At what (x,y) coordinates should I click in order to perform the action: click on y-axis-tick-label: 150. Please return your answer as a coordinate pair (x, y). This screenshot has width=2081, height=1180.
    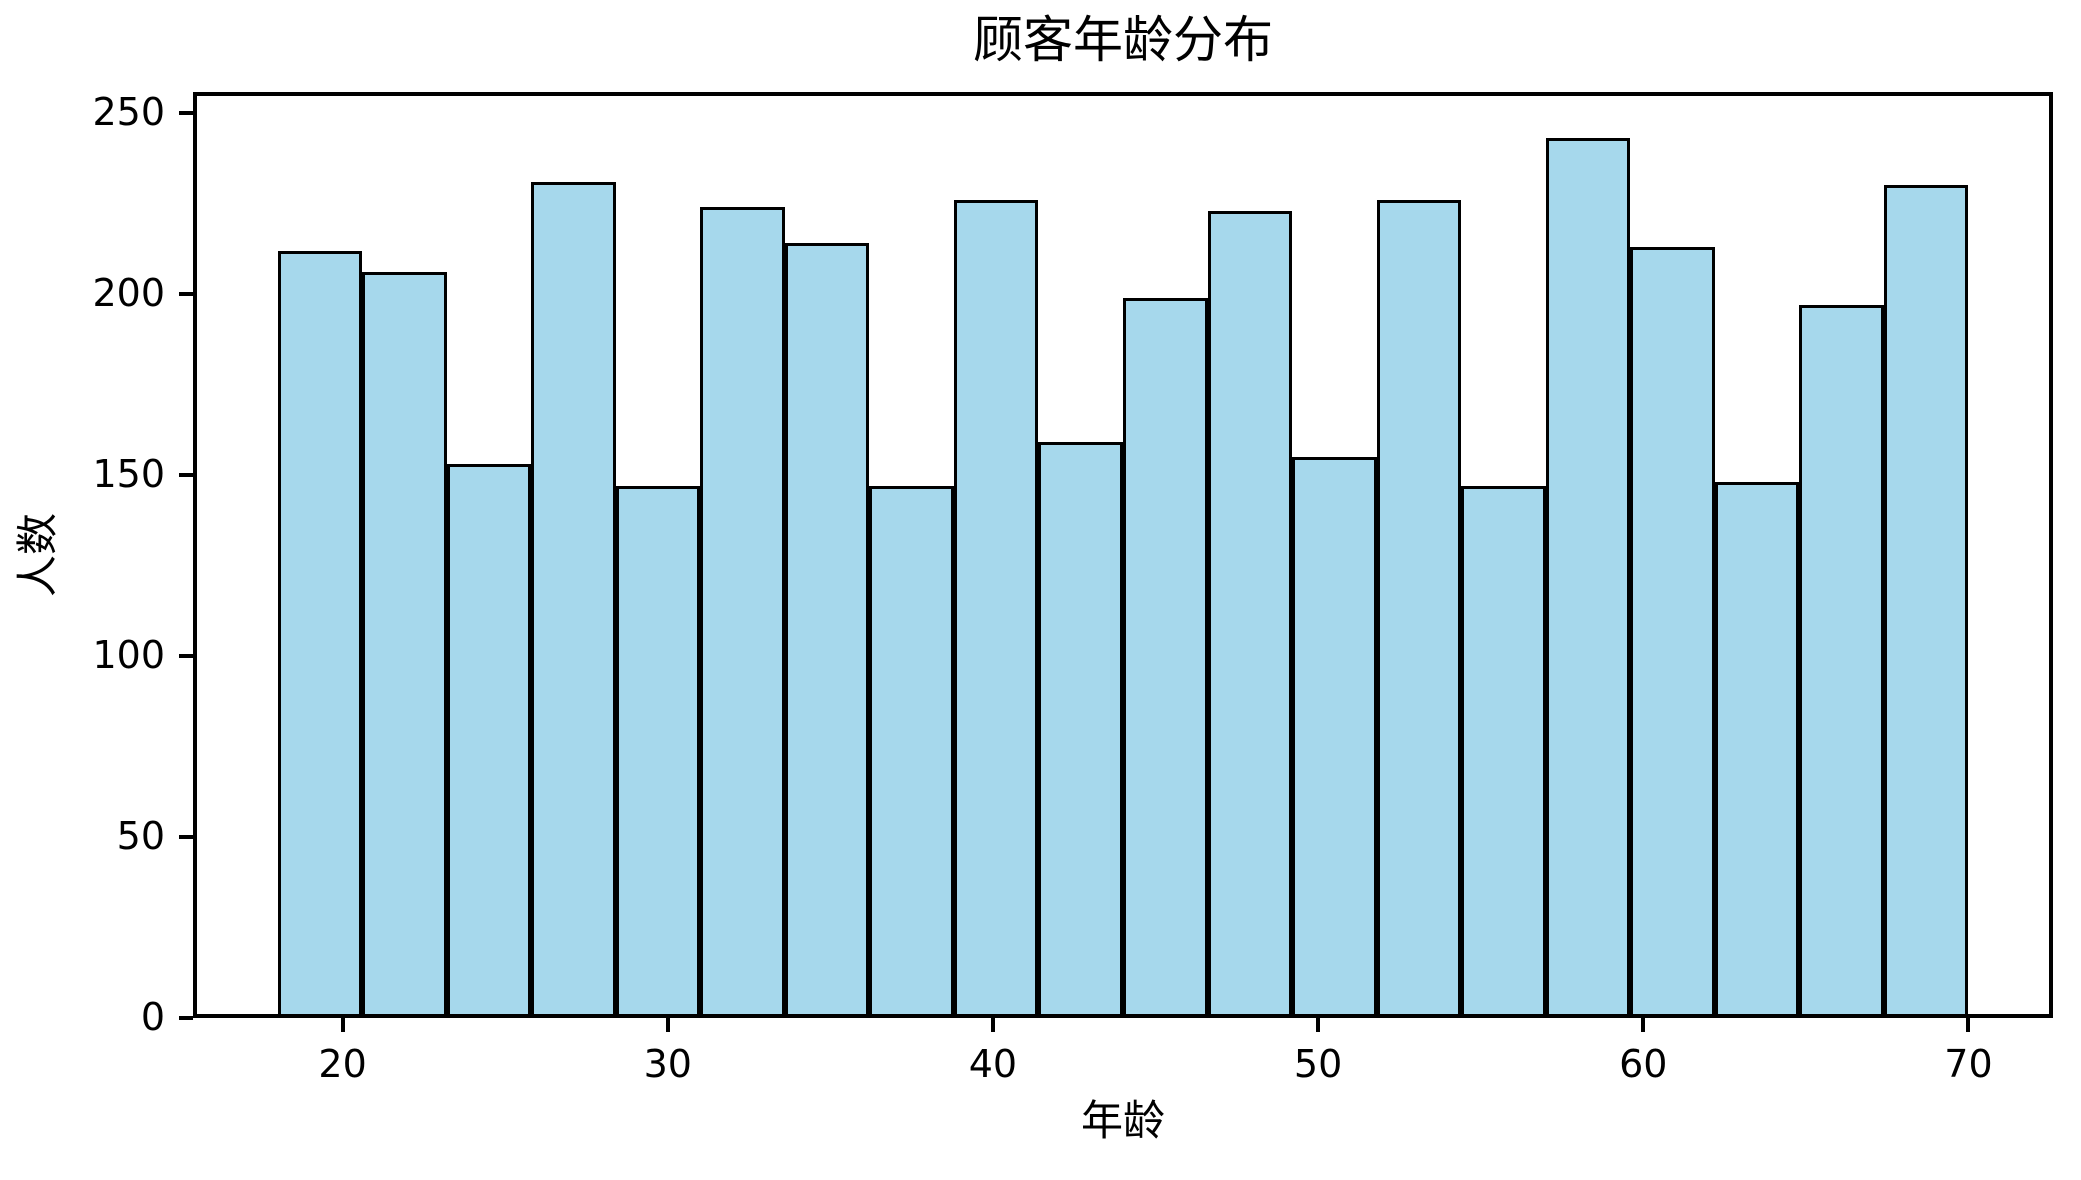
    Looking at the image, I should click on (128, 474).